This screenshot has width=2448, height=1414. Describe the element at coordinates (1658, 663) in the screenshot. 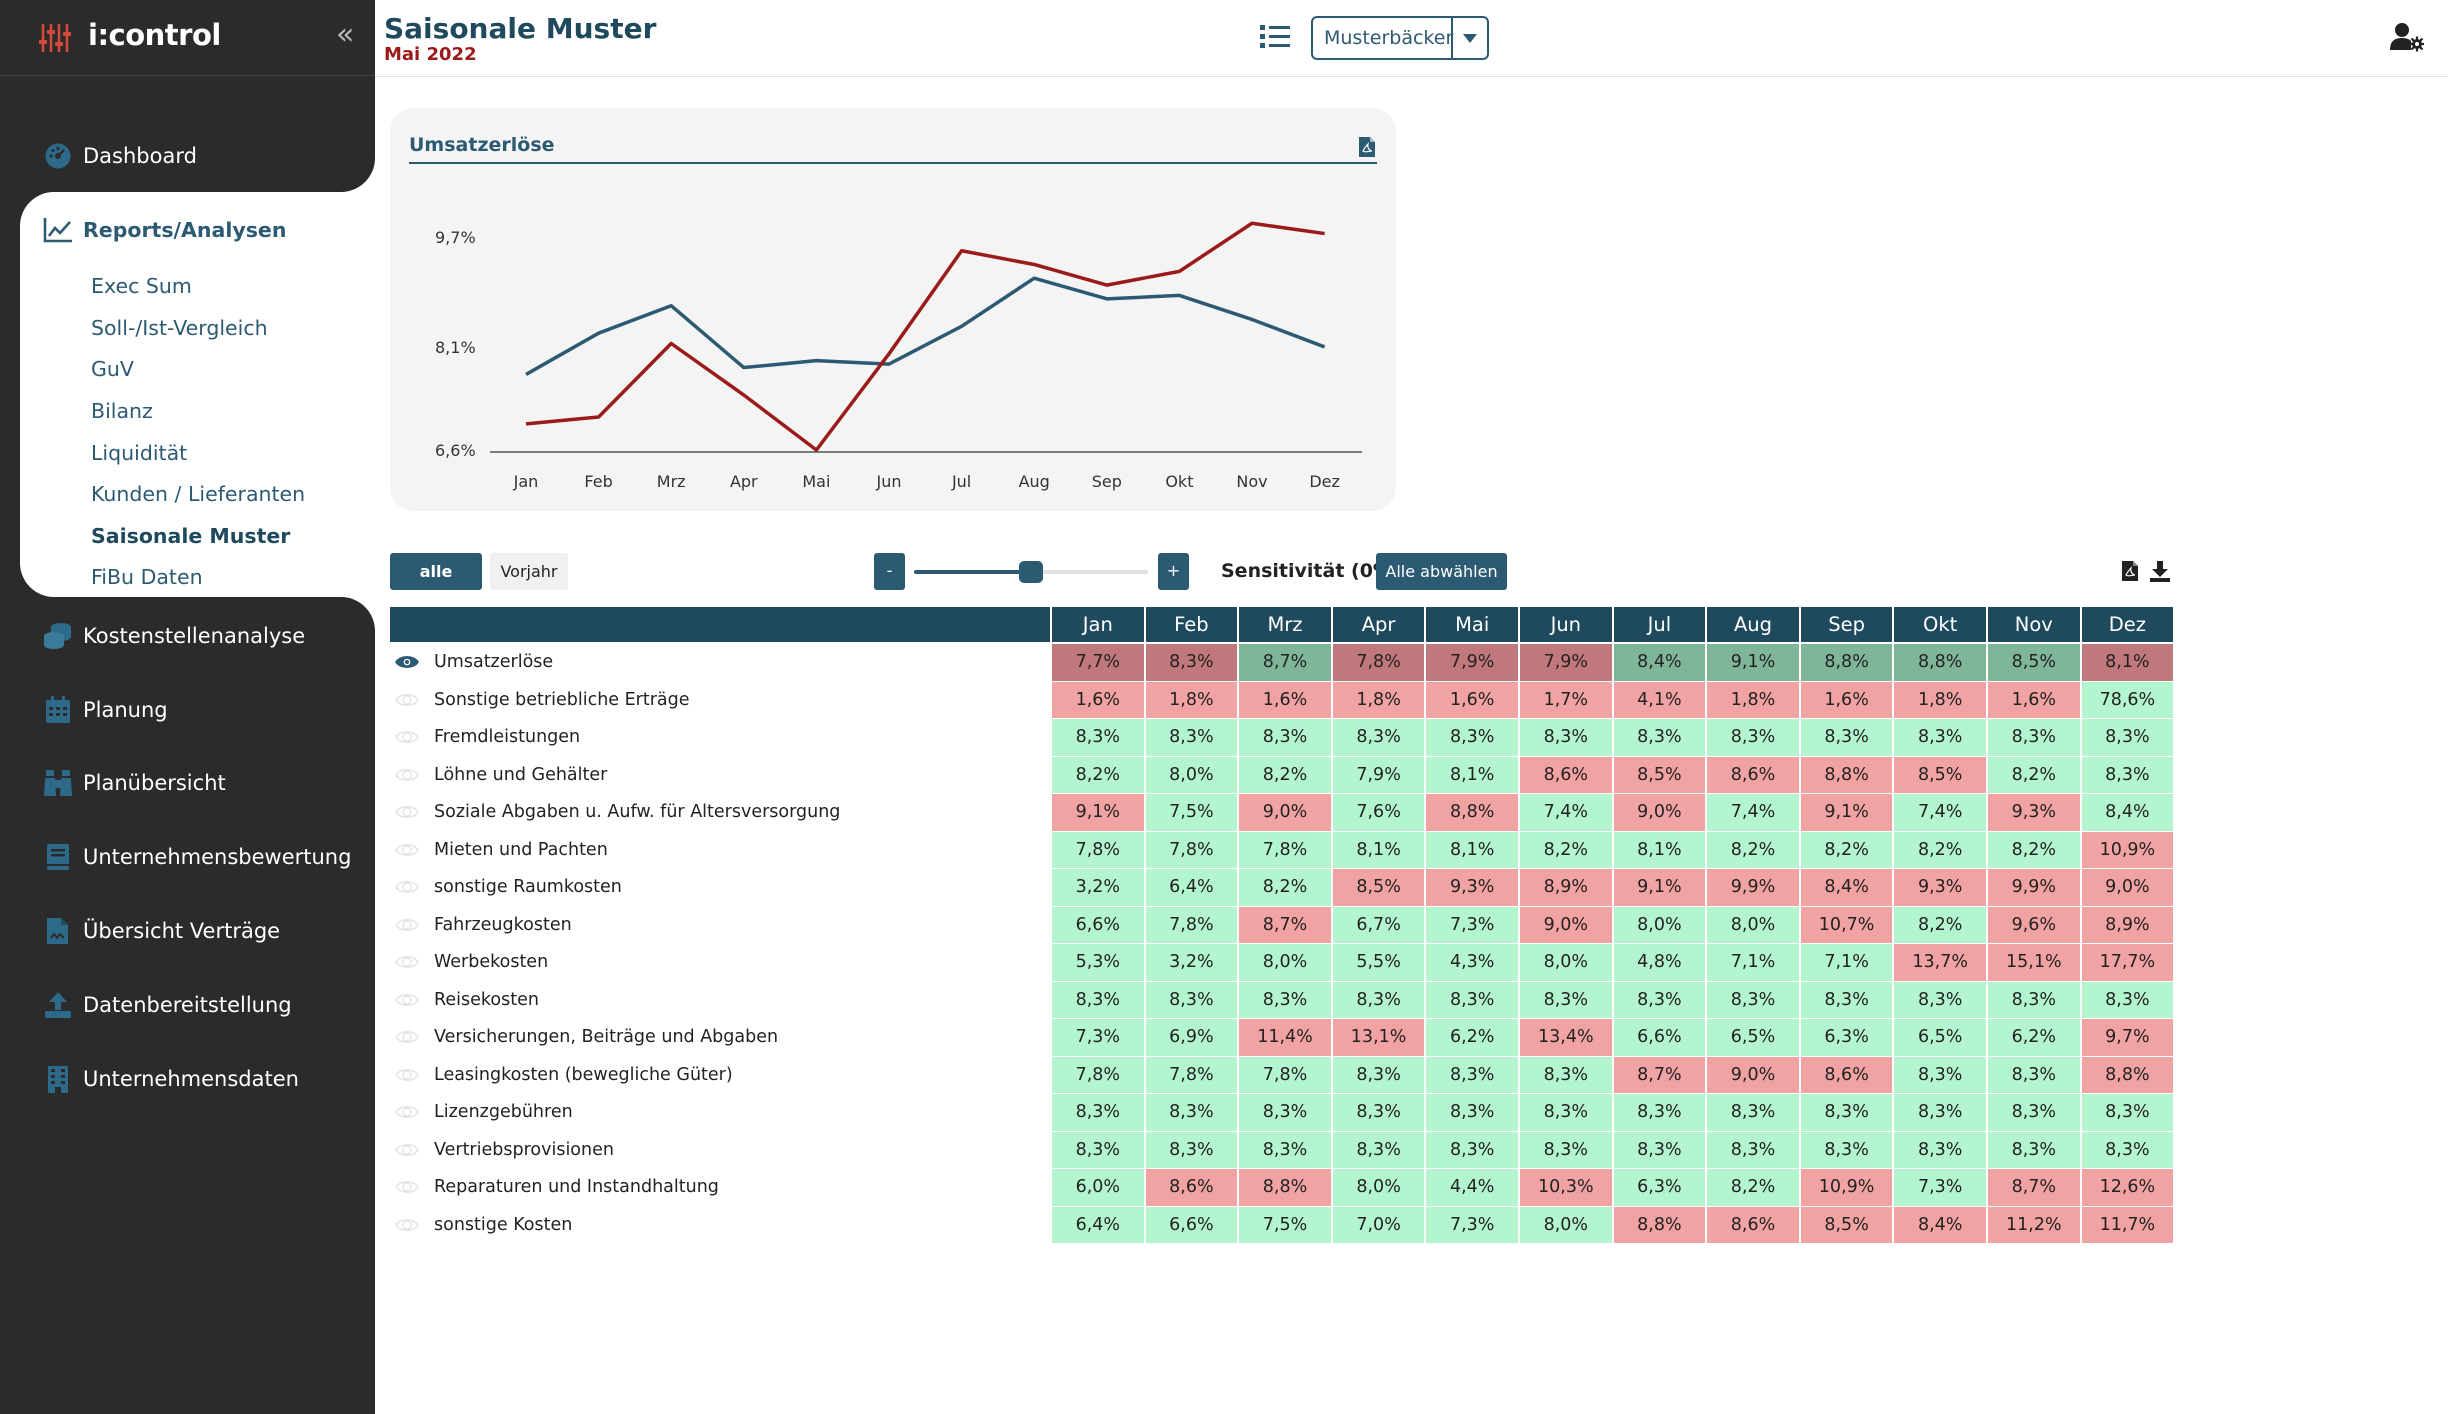

I see `table-cell: 8,4%` at that location.